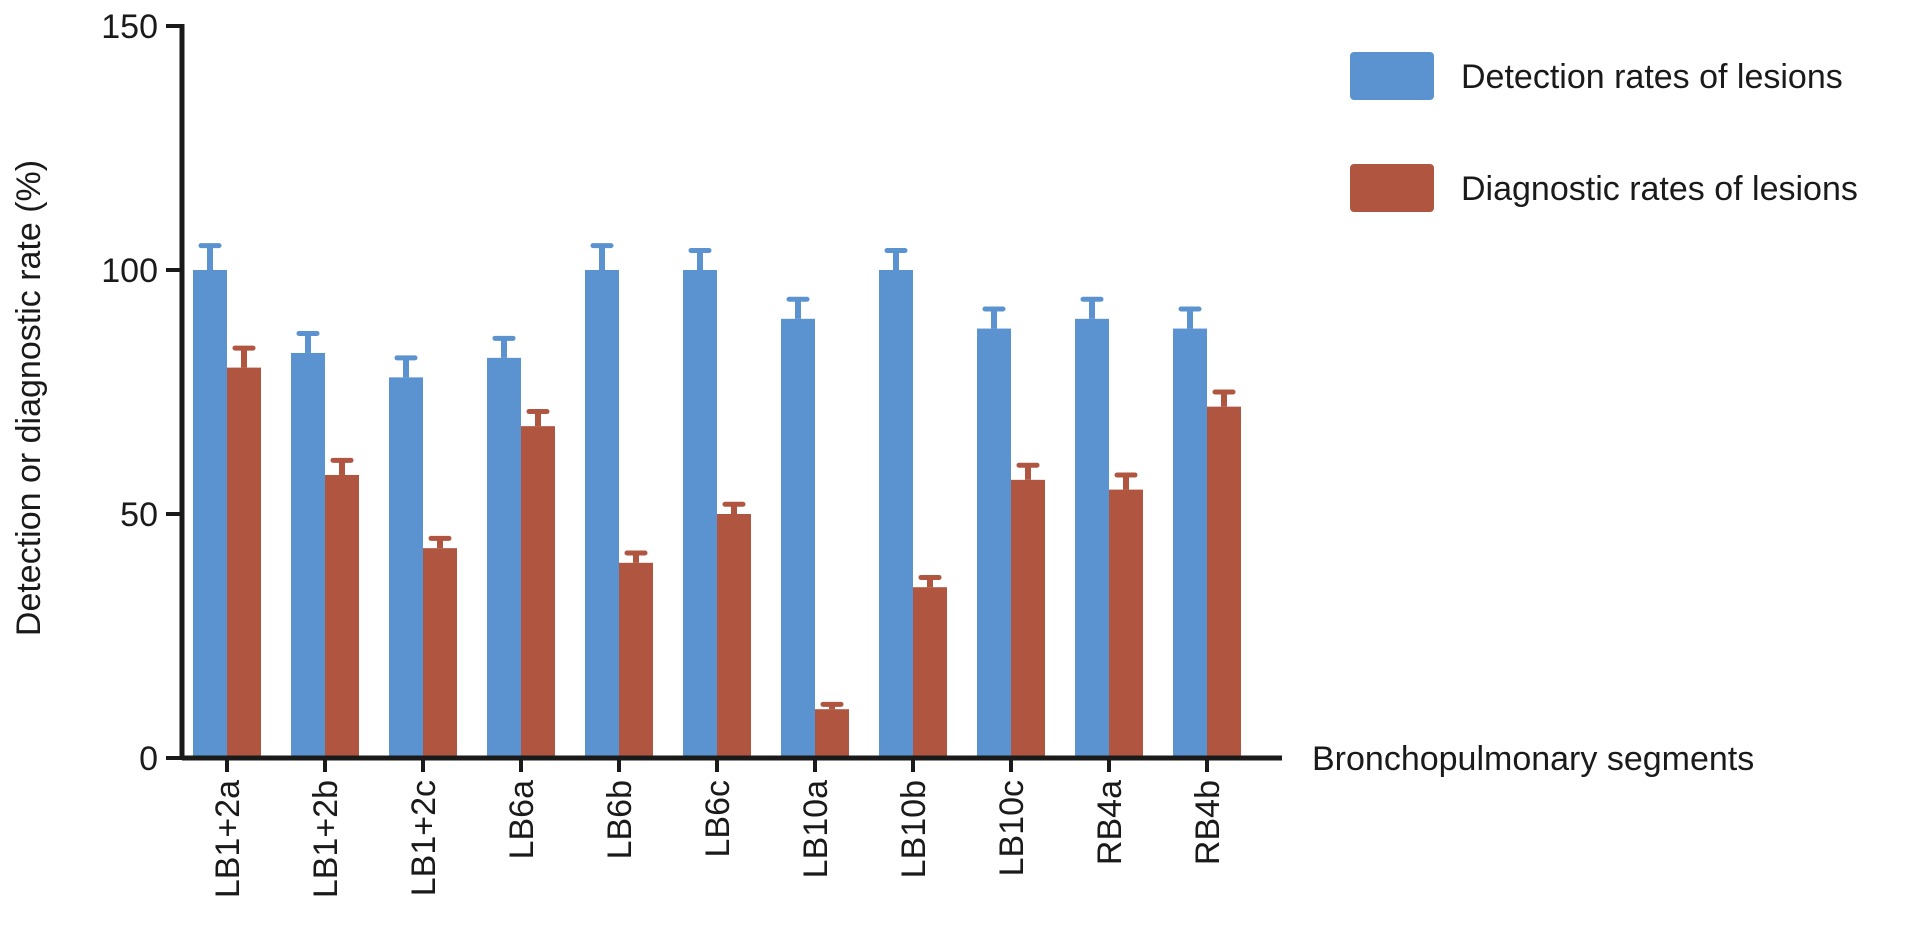 The image size is (1913, 939). Describe the element at coordinates (522, 819) in the screenshot. I see `x-tick-label-3: LB6a` at that location.